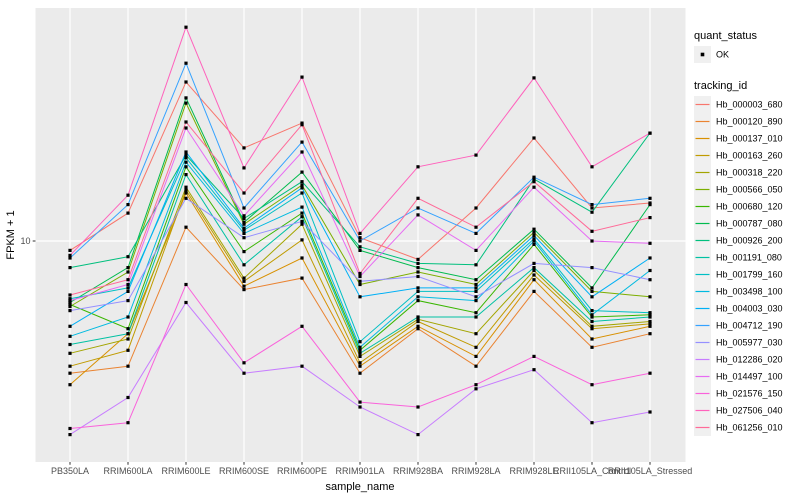 The height and width of the screenshot is (500, 800). What do you see at coordinates (11, 234) in the screenshot?
I see `y-axis-title: FPKM + 1` at bounding box center [11, 234].